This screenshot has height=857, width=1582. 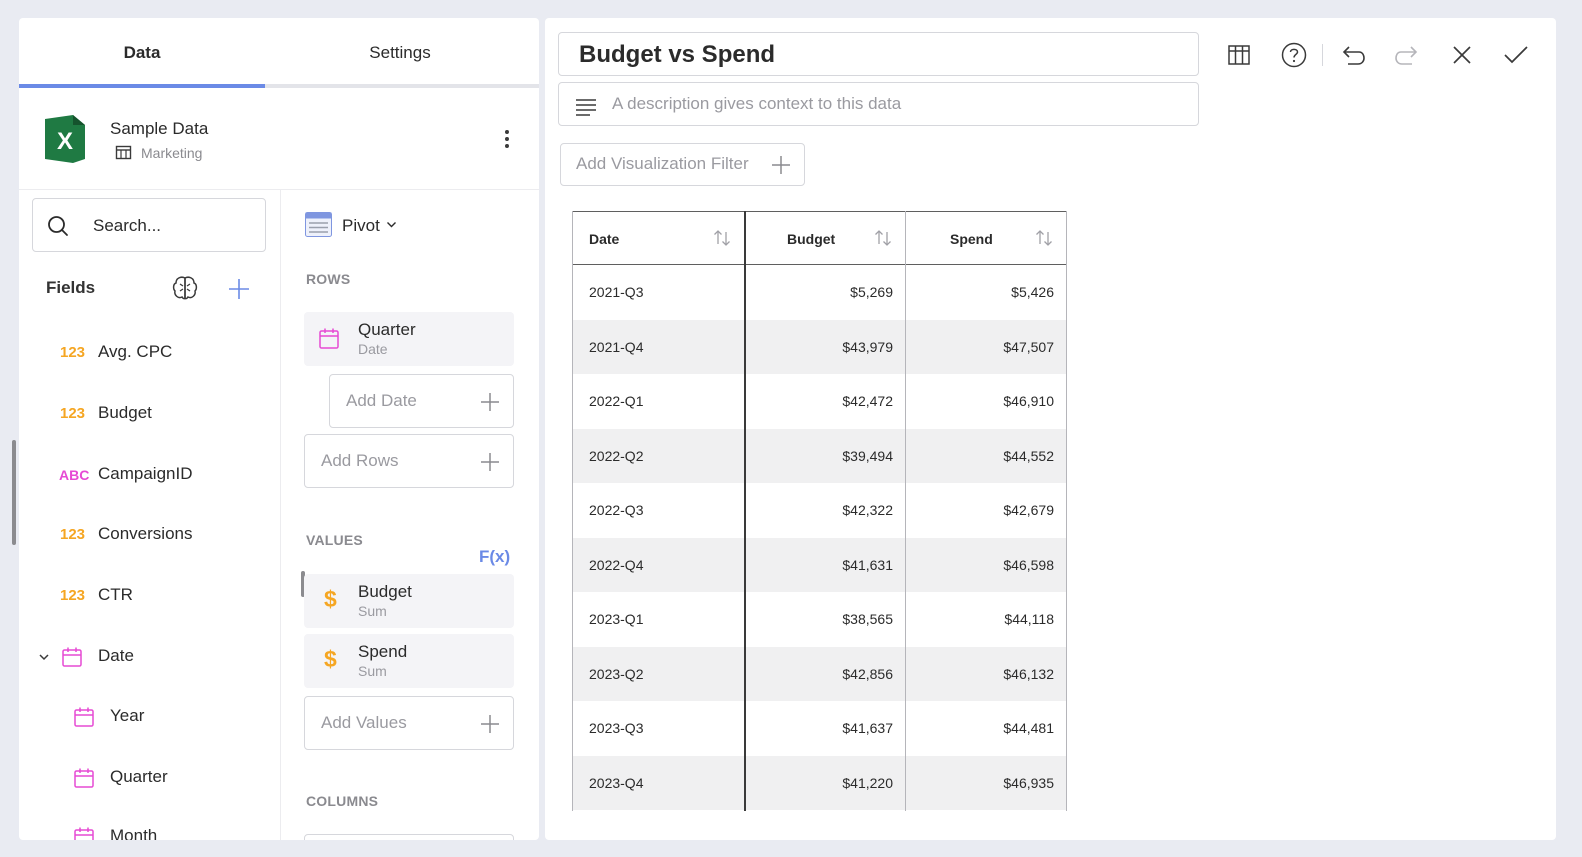 I want to click on budget-cell: $42,322, so click(x=867, y=510).